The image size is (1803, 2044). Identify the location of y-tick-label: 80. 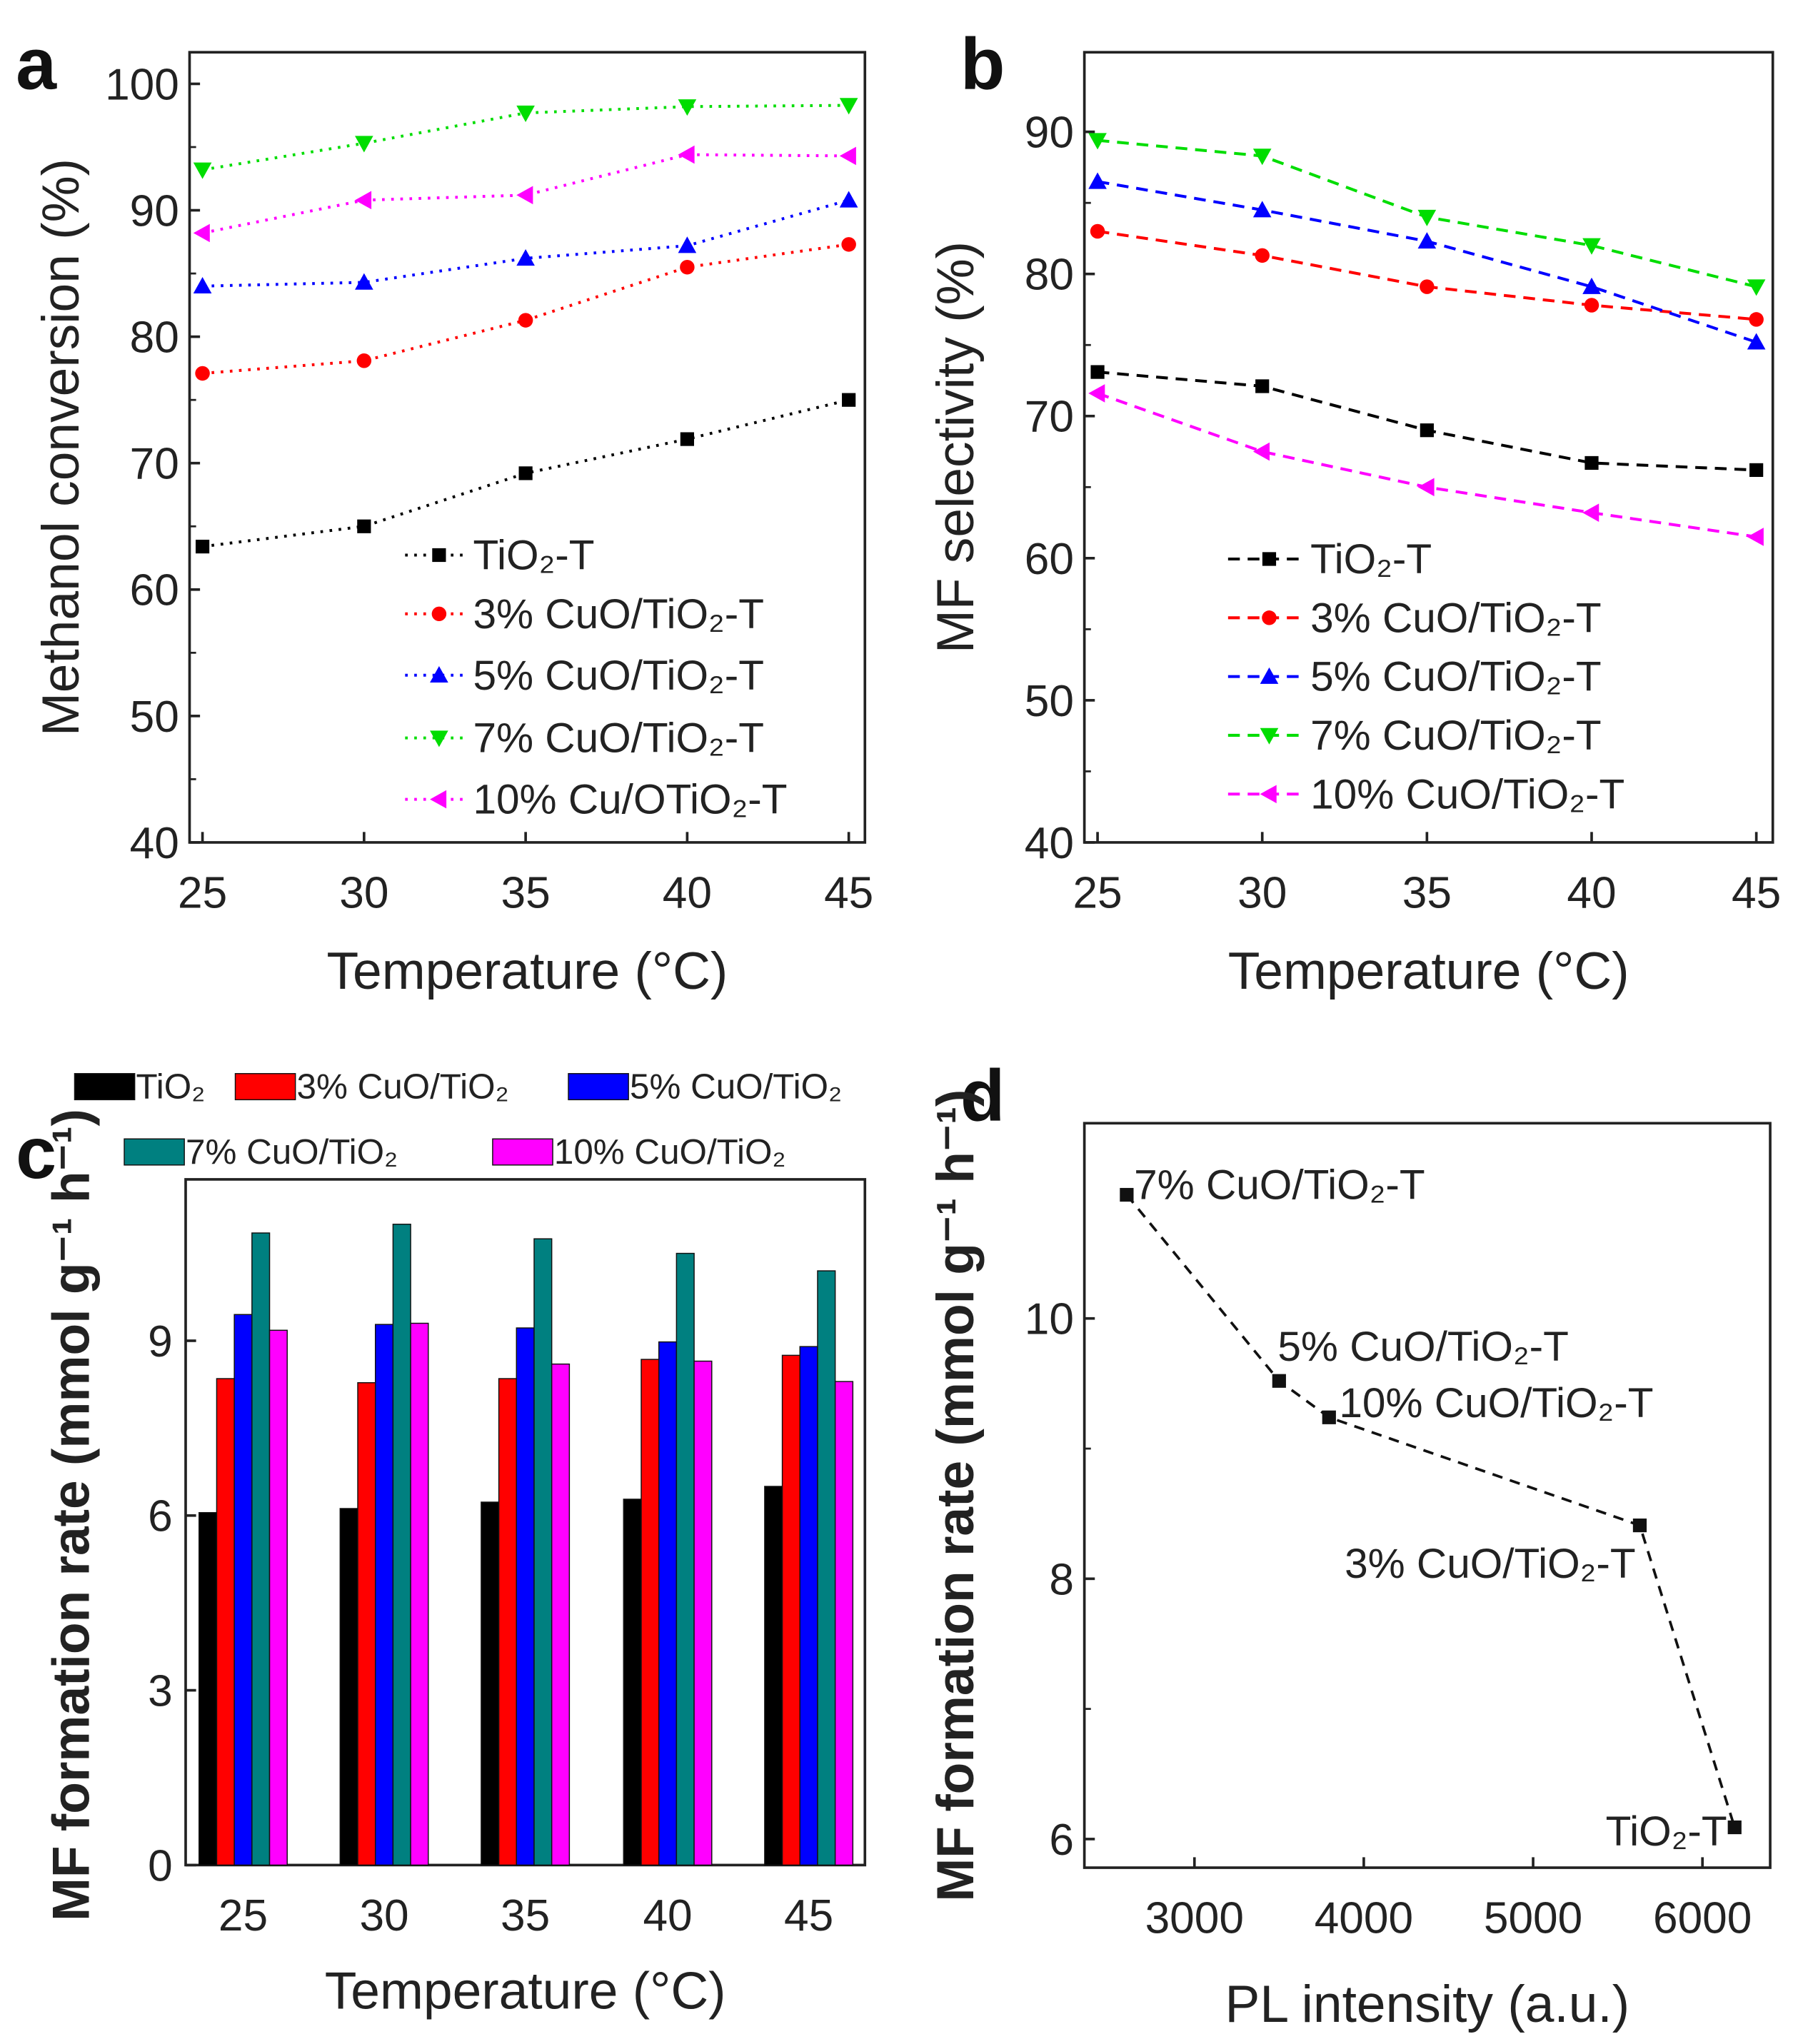
(1049, 275).